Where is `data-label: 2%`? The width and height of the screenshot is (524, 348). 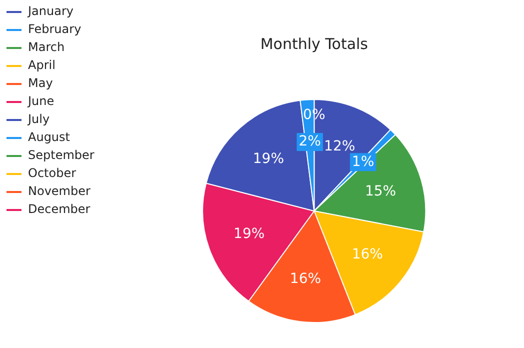 data-label: 2% is located at coordinates (309, 142).